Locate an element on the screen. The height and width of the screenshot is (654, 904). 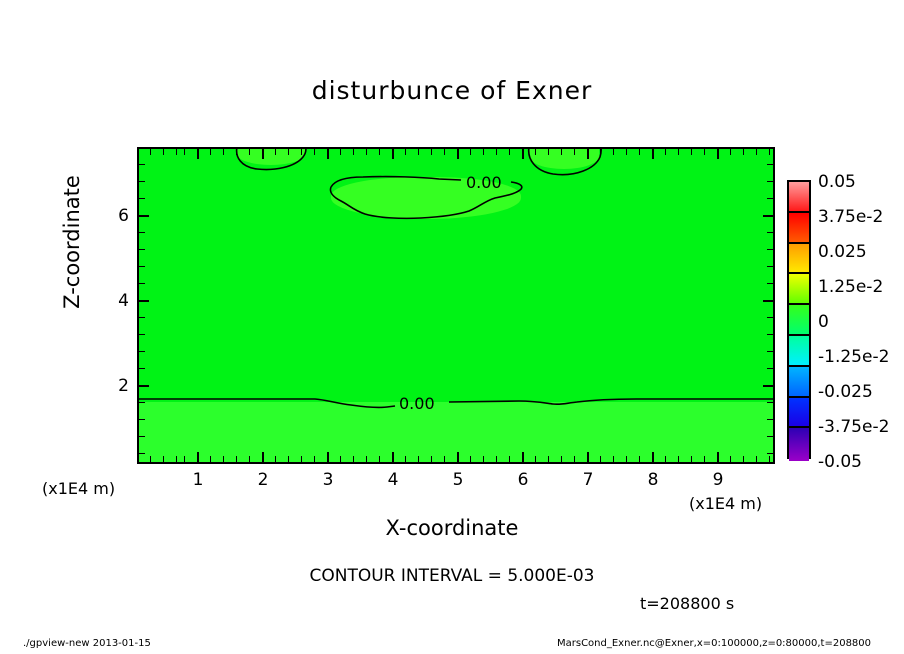
x-tick-label-7: 7 is located at coordinates (588, 480).